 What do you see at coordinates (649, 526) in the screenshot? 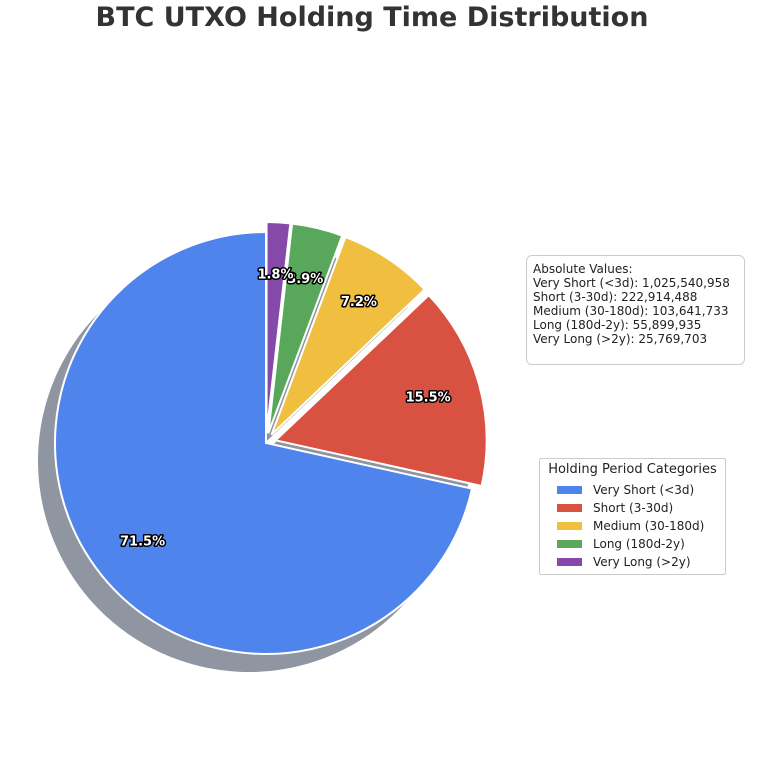
I see `legend-label: Medium (30-180d)` at bounding box center [649, 526].